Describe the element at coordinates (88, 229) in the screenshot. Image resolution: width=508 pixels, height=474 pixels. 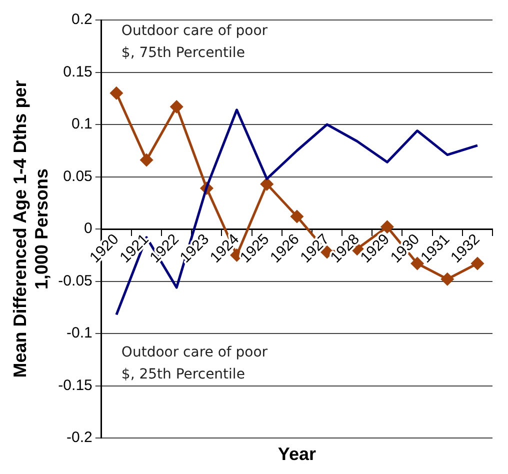
I see `y-tick-label: 0` at that location.